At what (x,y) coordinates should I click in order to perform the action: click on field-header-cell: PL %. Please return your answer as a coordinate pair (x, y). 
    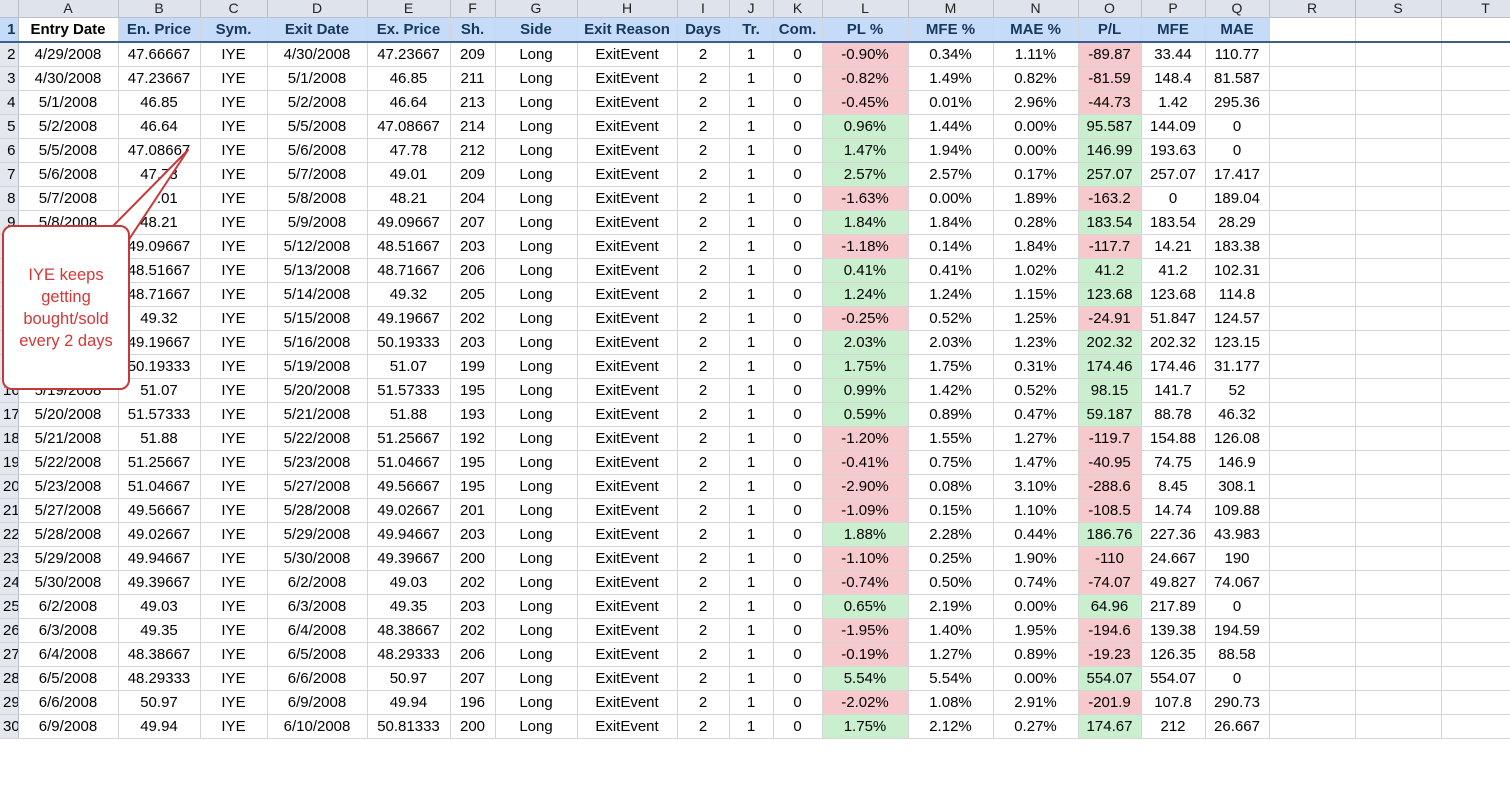
    Looking at the image, I should click on (865, 30).